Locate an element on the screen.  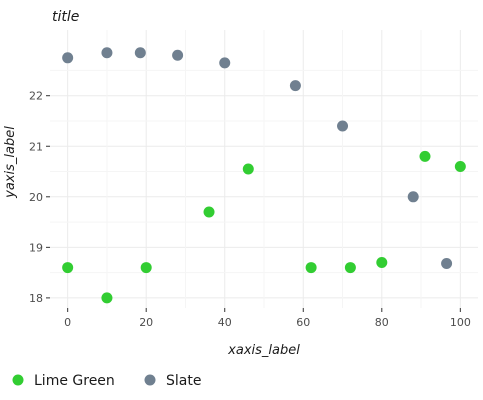
legend-label: Slate is located at coordinates (183, 381).